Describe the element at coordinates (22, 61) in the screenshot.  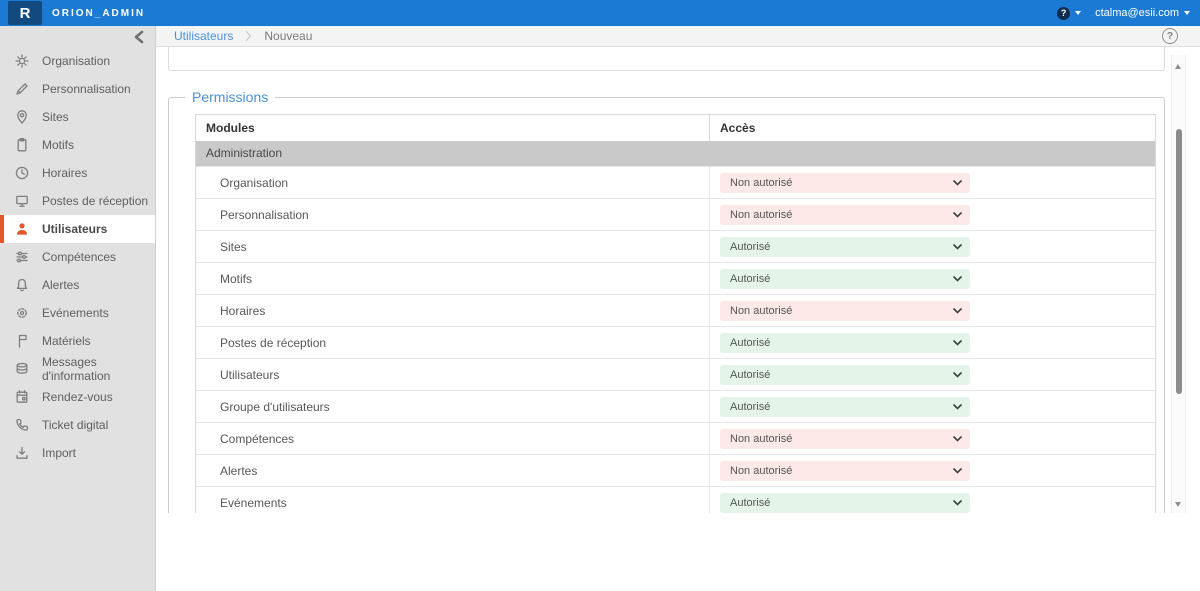
I see `gear-icon` at that location.